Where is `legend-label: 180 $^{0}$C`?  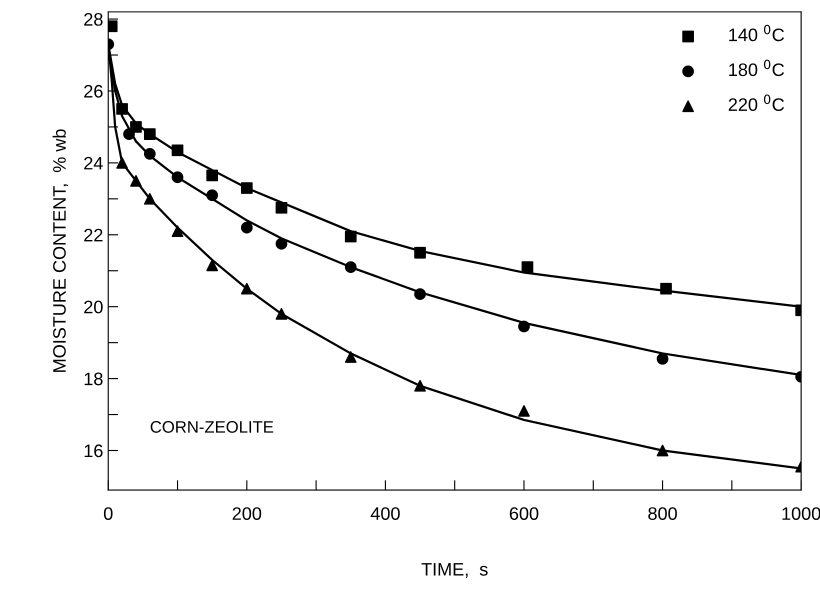 legend-label: 180 $^{0}$C is located at coordinates (756, 68).